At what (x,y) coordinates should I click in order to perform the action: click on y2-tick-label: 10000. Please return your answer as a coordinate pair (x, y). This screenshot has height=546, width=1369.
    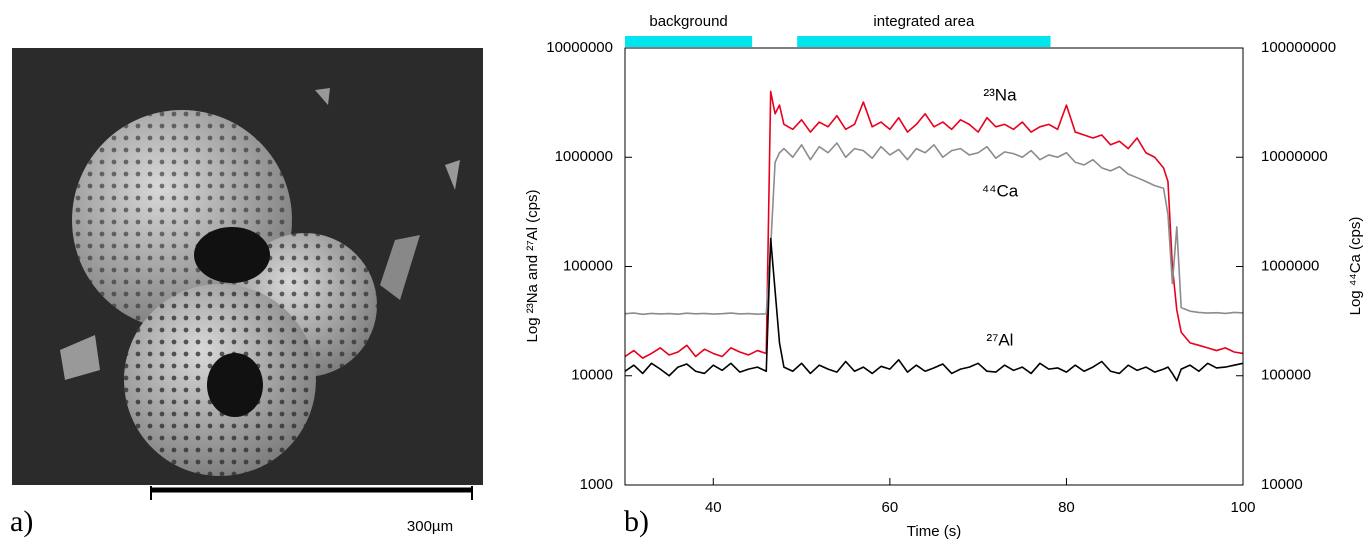
    Looking at the image, I should click on (1282, 484).